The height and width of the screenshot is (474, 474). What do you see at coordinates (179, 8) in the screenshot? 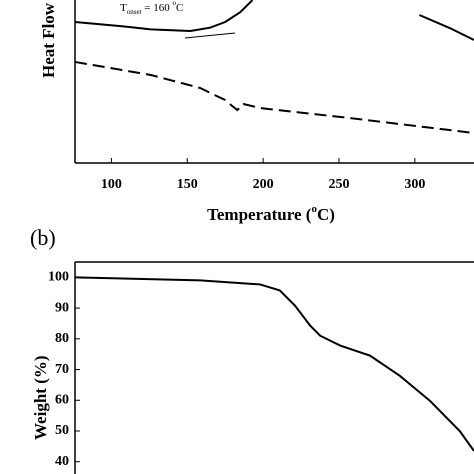
I see `annotation-part: C` at bounding box center [179, 8].